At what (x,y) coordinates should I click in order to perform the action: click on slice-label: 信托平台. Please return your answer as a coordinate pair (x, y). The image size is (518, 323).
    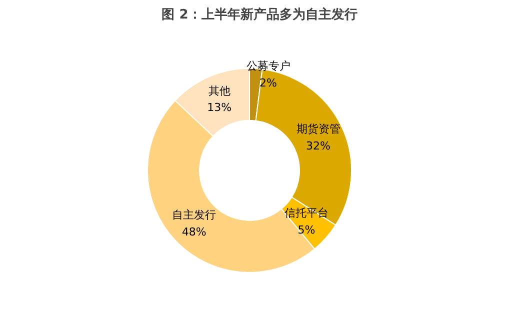
    Looking at the image, I should click on (306, 213).